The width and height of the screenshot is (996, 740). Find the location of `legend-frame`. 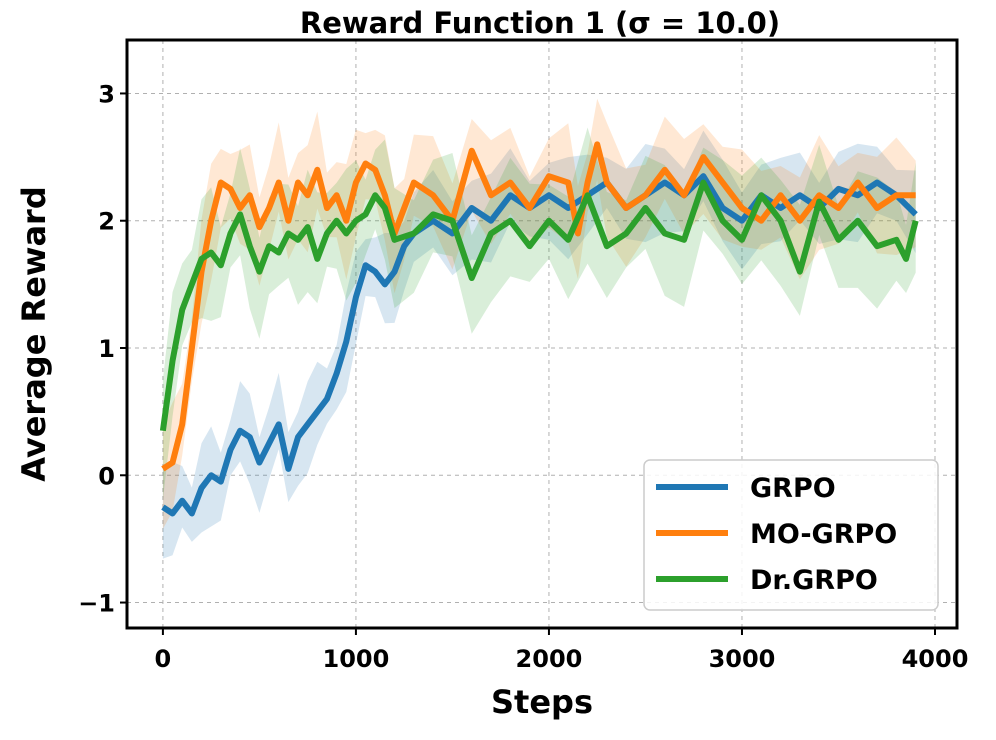

legend-frame is located at coordinates (791, 535).